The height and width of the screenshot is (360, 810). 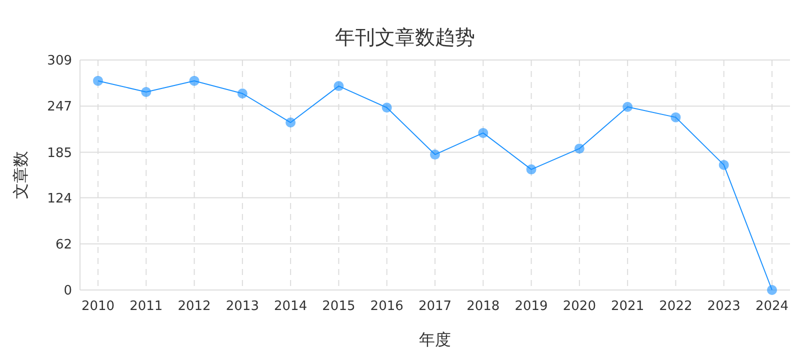 I want to click on x-tick-label: 2021, so click(x=627, y=306).